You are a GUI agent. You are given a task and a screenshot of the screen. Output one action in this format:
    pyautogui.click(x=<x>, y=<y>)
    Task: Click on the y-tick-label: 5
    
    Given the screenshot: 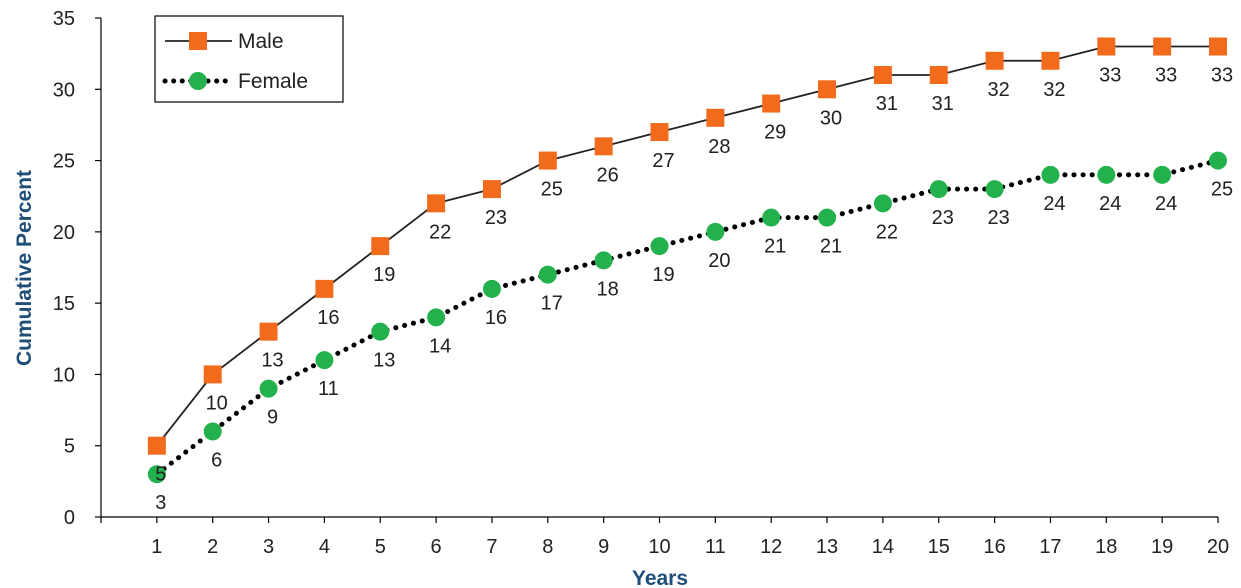 What is the action you would take?
    pyautogui.click(x=69, y=447)
    